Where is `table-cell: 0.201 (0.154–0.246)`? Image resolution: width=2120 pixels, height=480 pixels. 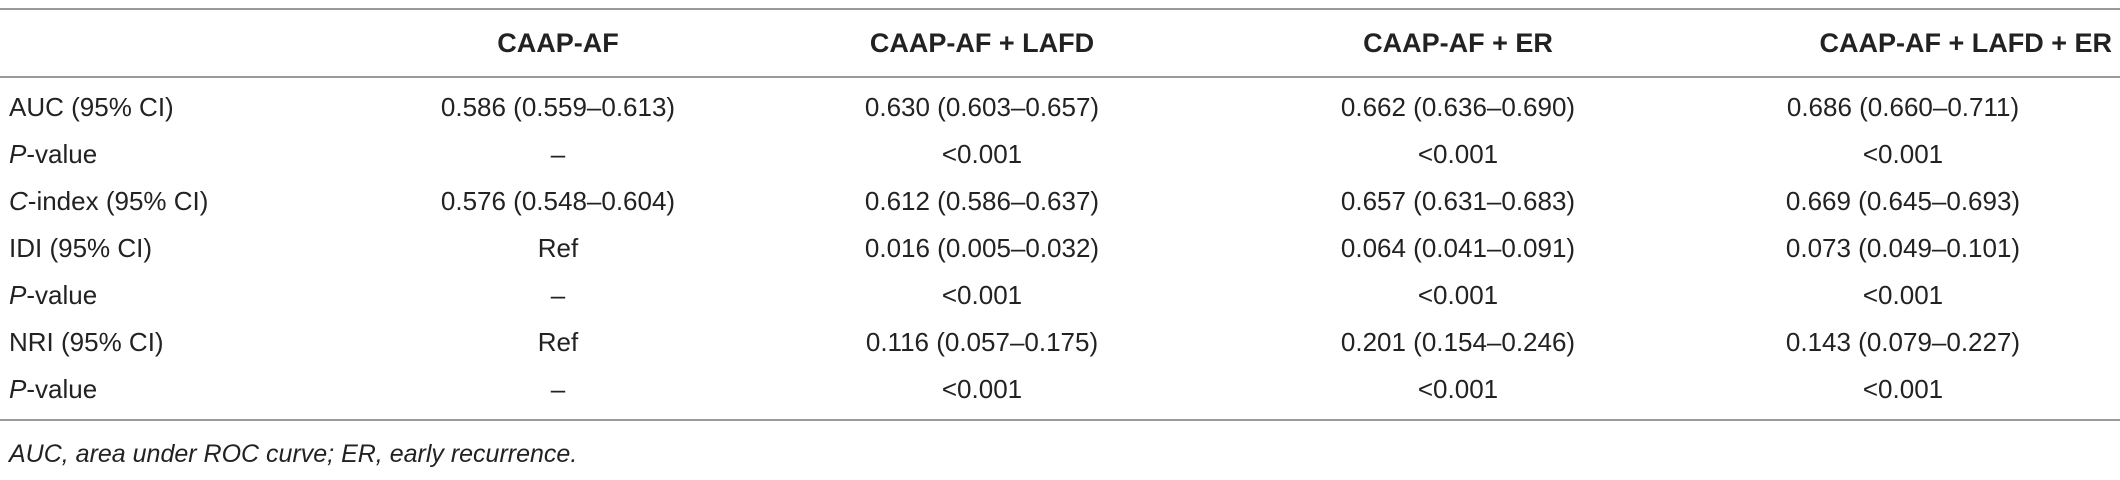 table-cell: 0.201 (0.154–0.246) is located at coordinates (1458, 342).